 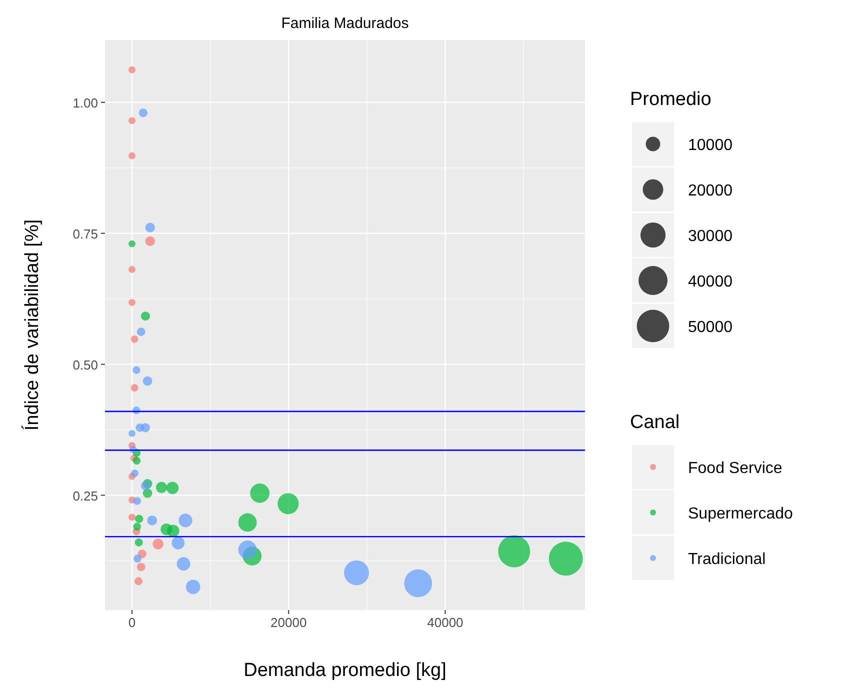 I want to click on y-tick-label: 0.50, so click(x=85, y=364).